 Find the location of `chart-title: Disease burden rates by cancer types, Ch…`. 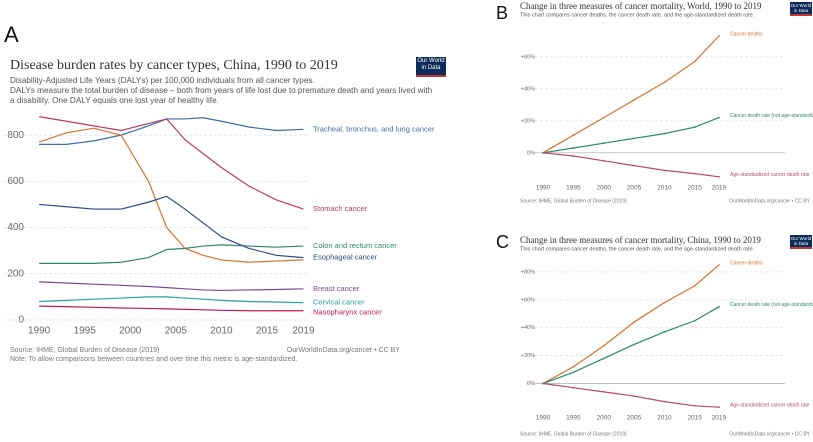

chart-title: Disease burden rates by cancer types, Ch… is located at coordinates (174, 65).